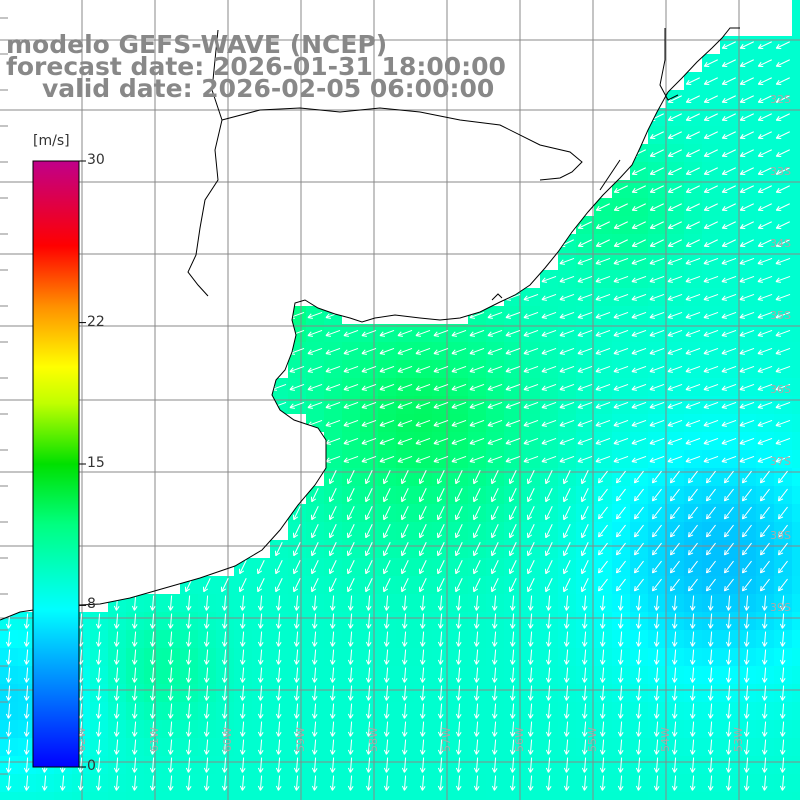 Image resolution: width=800 pixels, height=800 pixels. I want to click on colorbar, so click(59, 464).